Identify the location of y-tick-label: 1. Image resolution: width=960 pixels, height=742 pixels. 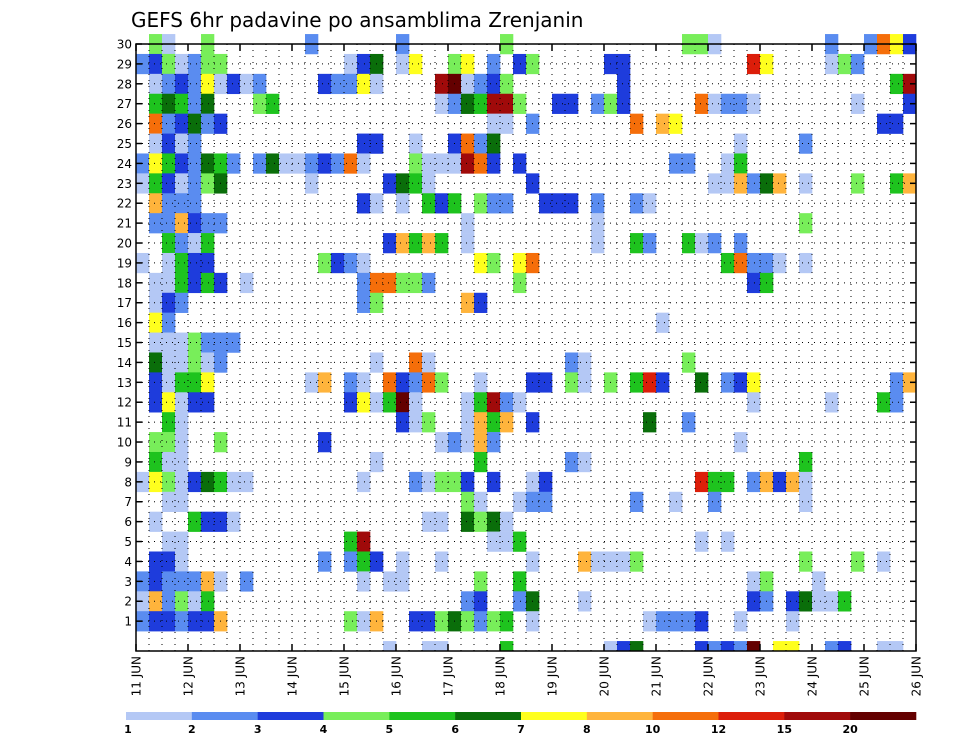
(128, 622).